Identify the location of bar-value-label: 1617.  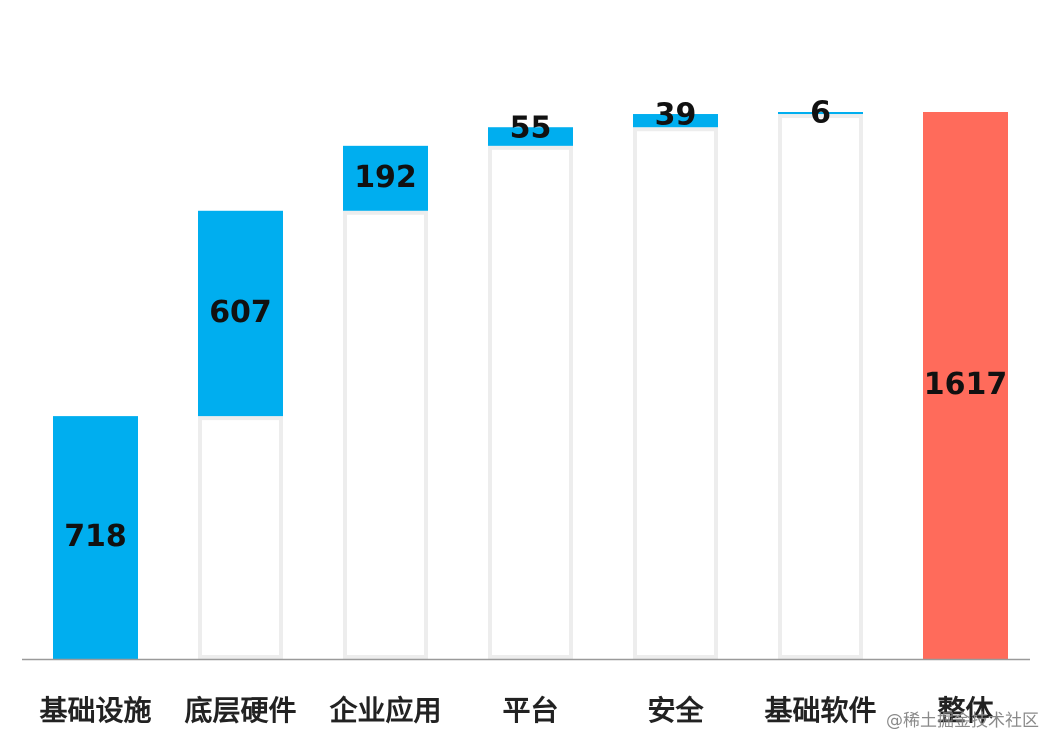
(966, 384).